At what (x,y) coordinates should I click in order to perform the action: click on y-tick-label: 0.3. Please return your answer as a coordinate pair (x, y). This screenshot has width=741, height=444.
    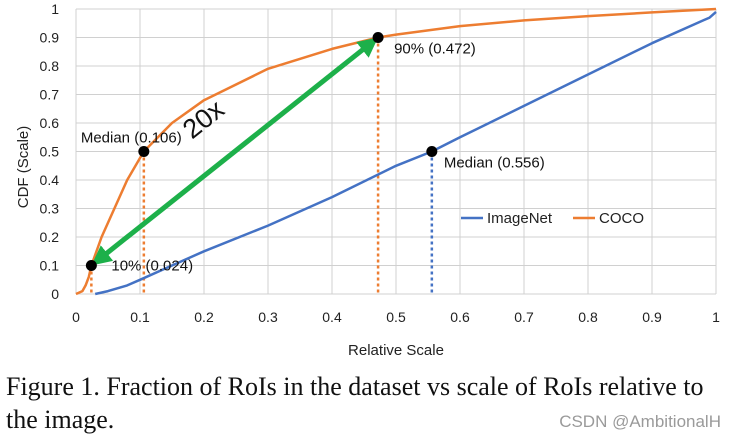
    Looking at the image, I should click on (50, 209).